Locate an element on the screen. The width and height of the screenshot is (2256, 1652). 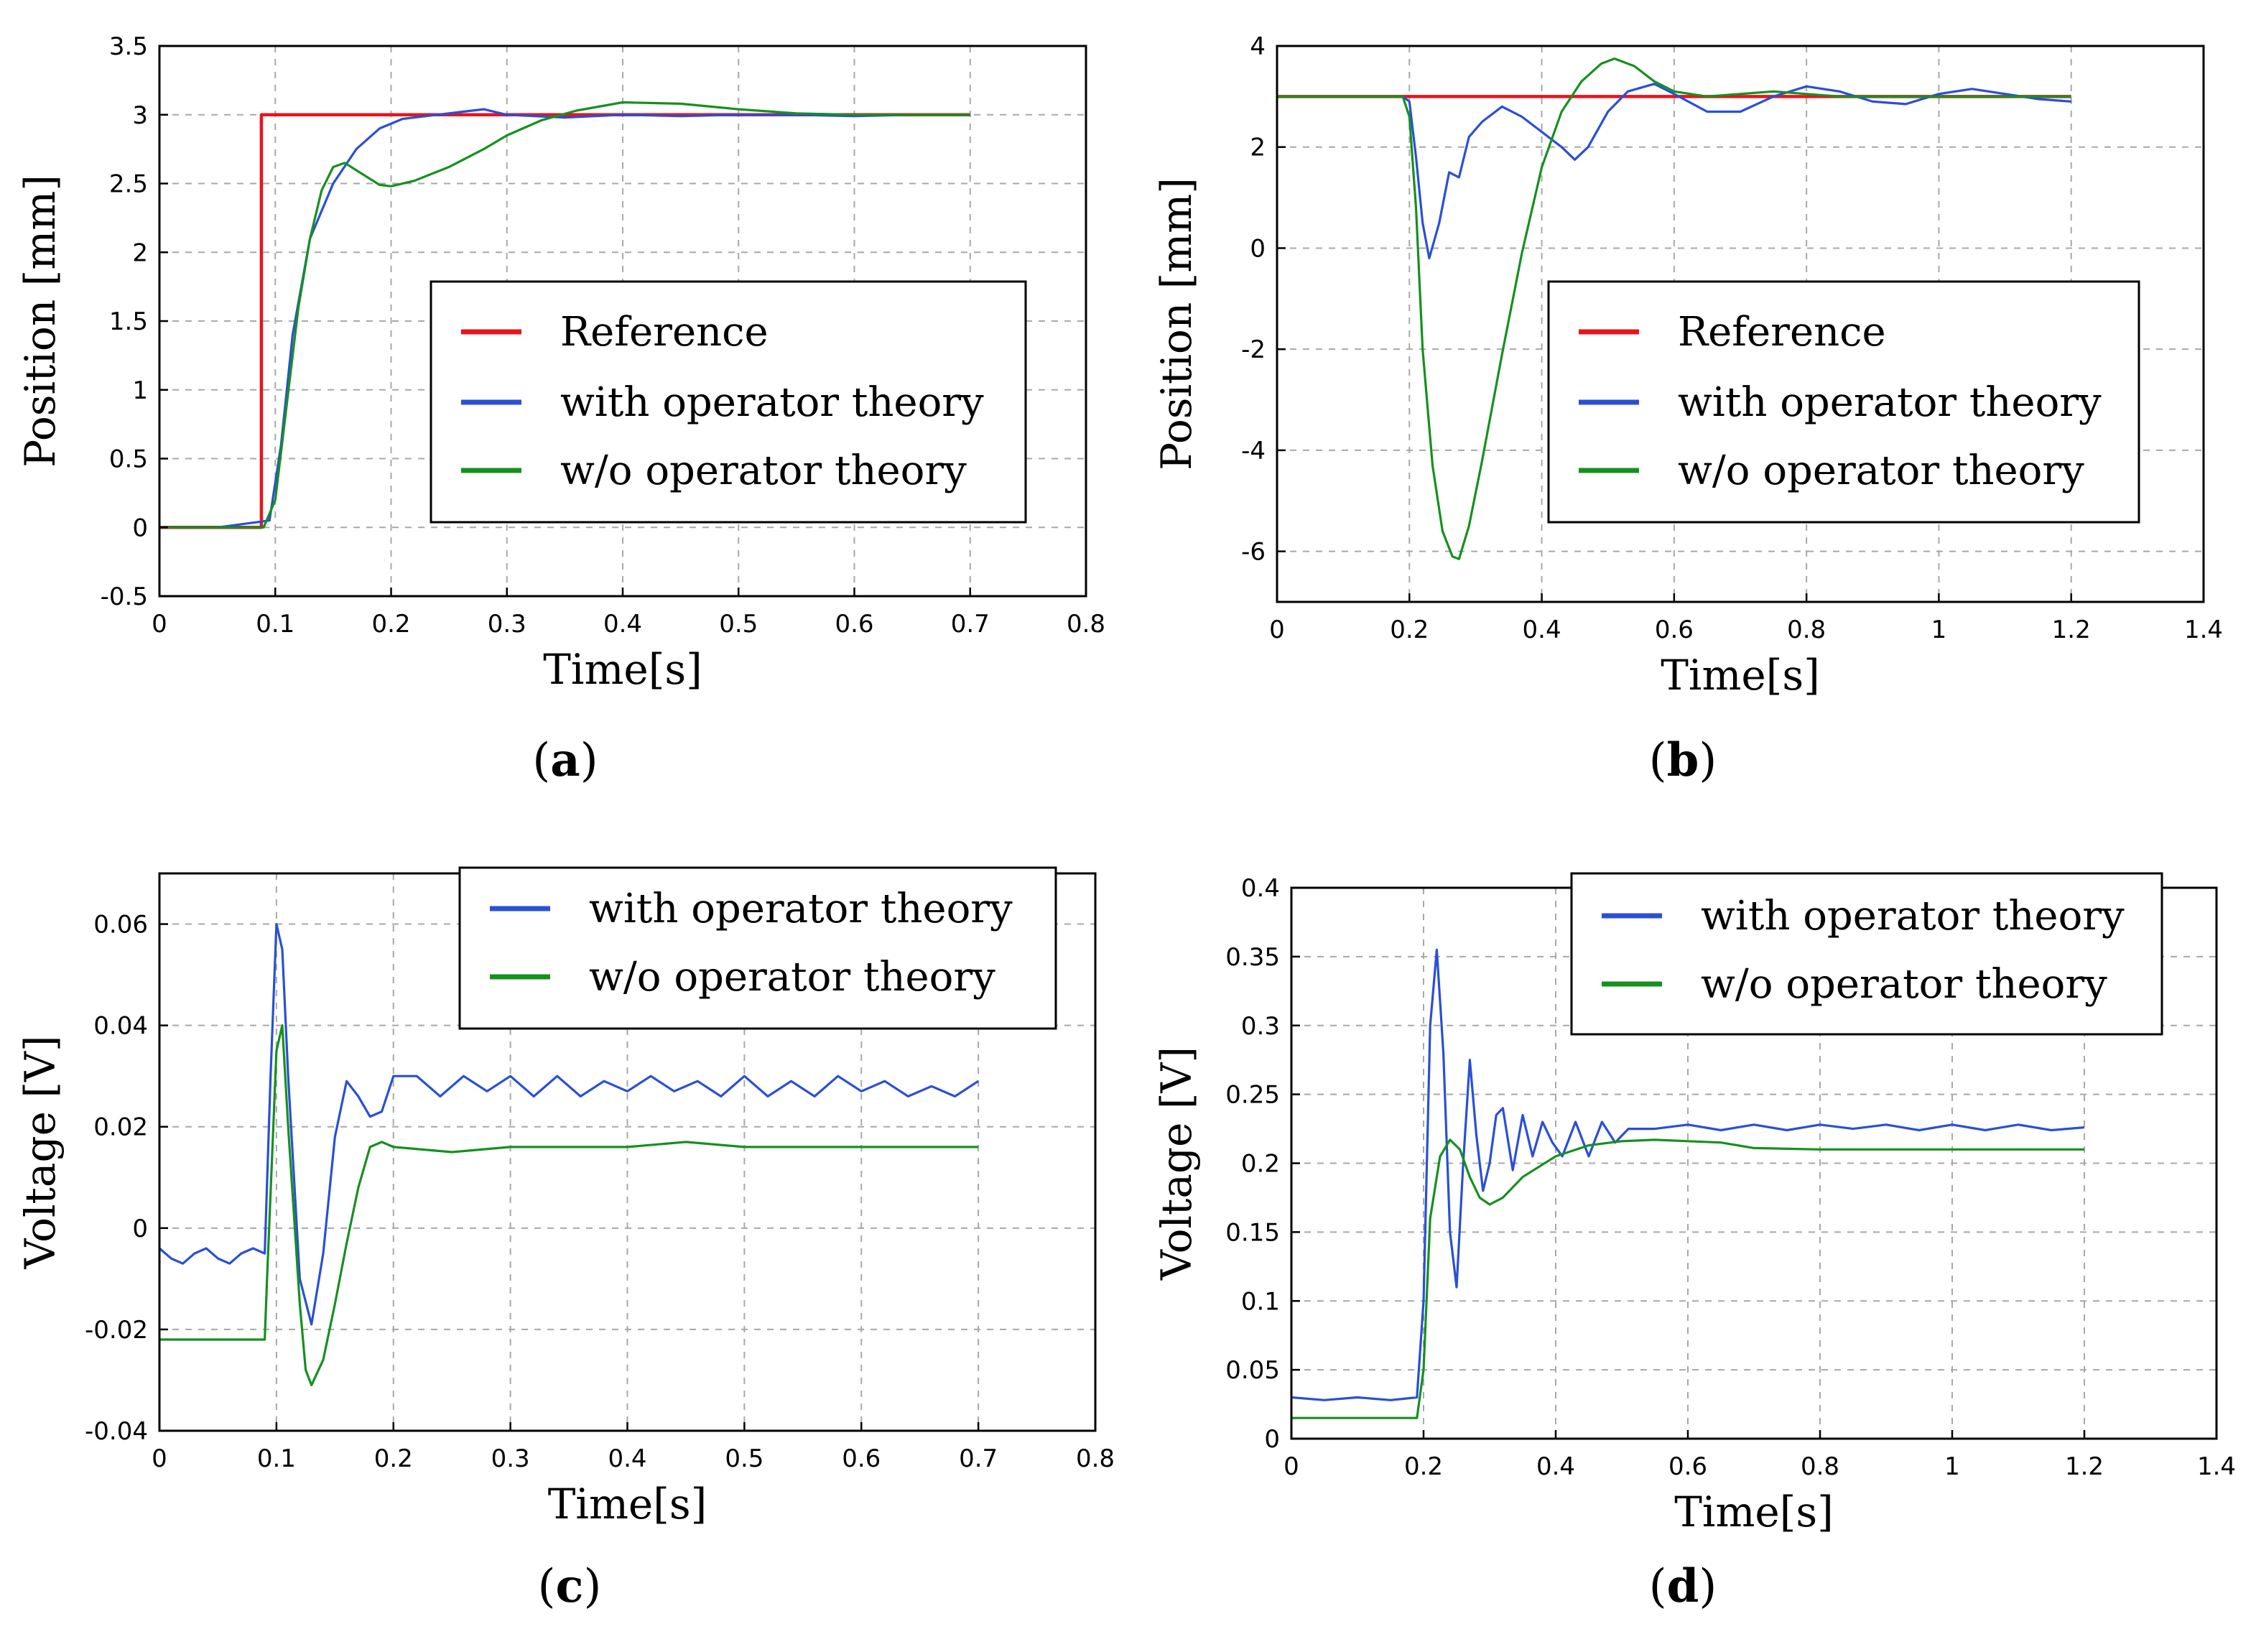
y-tick-label: 0.05 is located at coordinates (1252, 1370).